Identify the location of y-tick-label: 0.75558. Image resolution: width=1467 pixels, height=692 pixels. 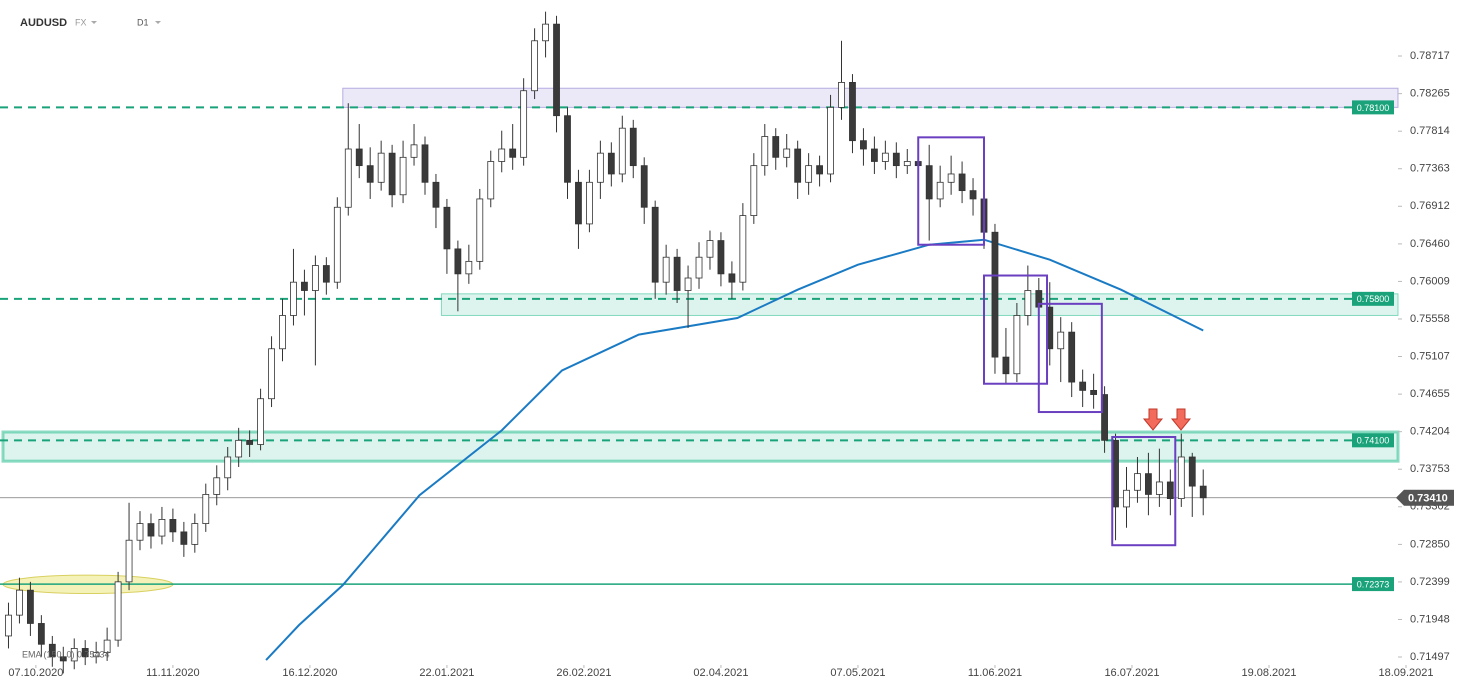
(1430, 319).